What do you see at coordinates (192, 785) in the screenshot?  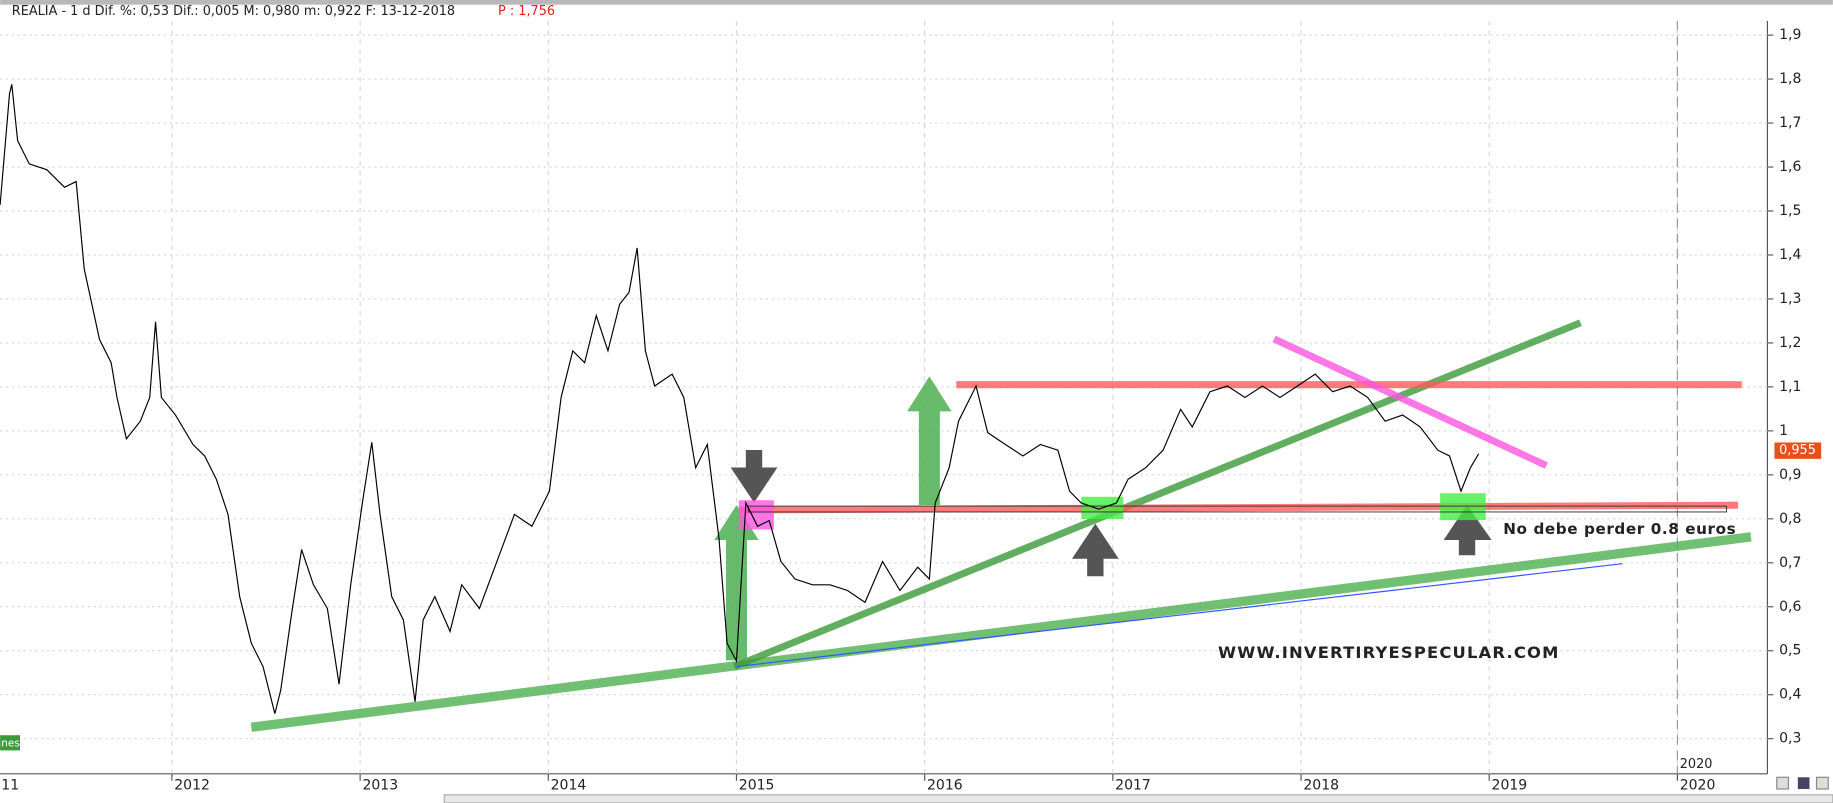 I see `x-tick-label: 2012` at bounding box center [192, 785].